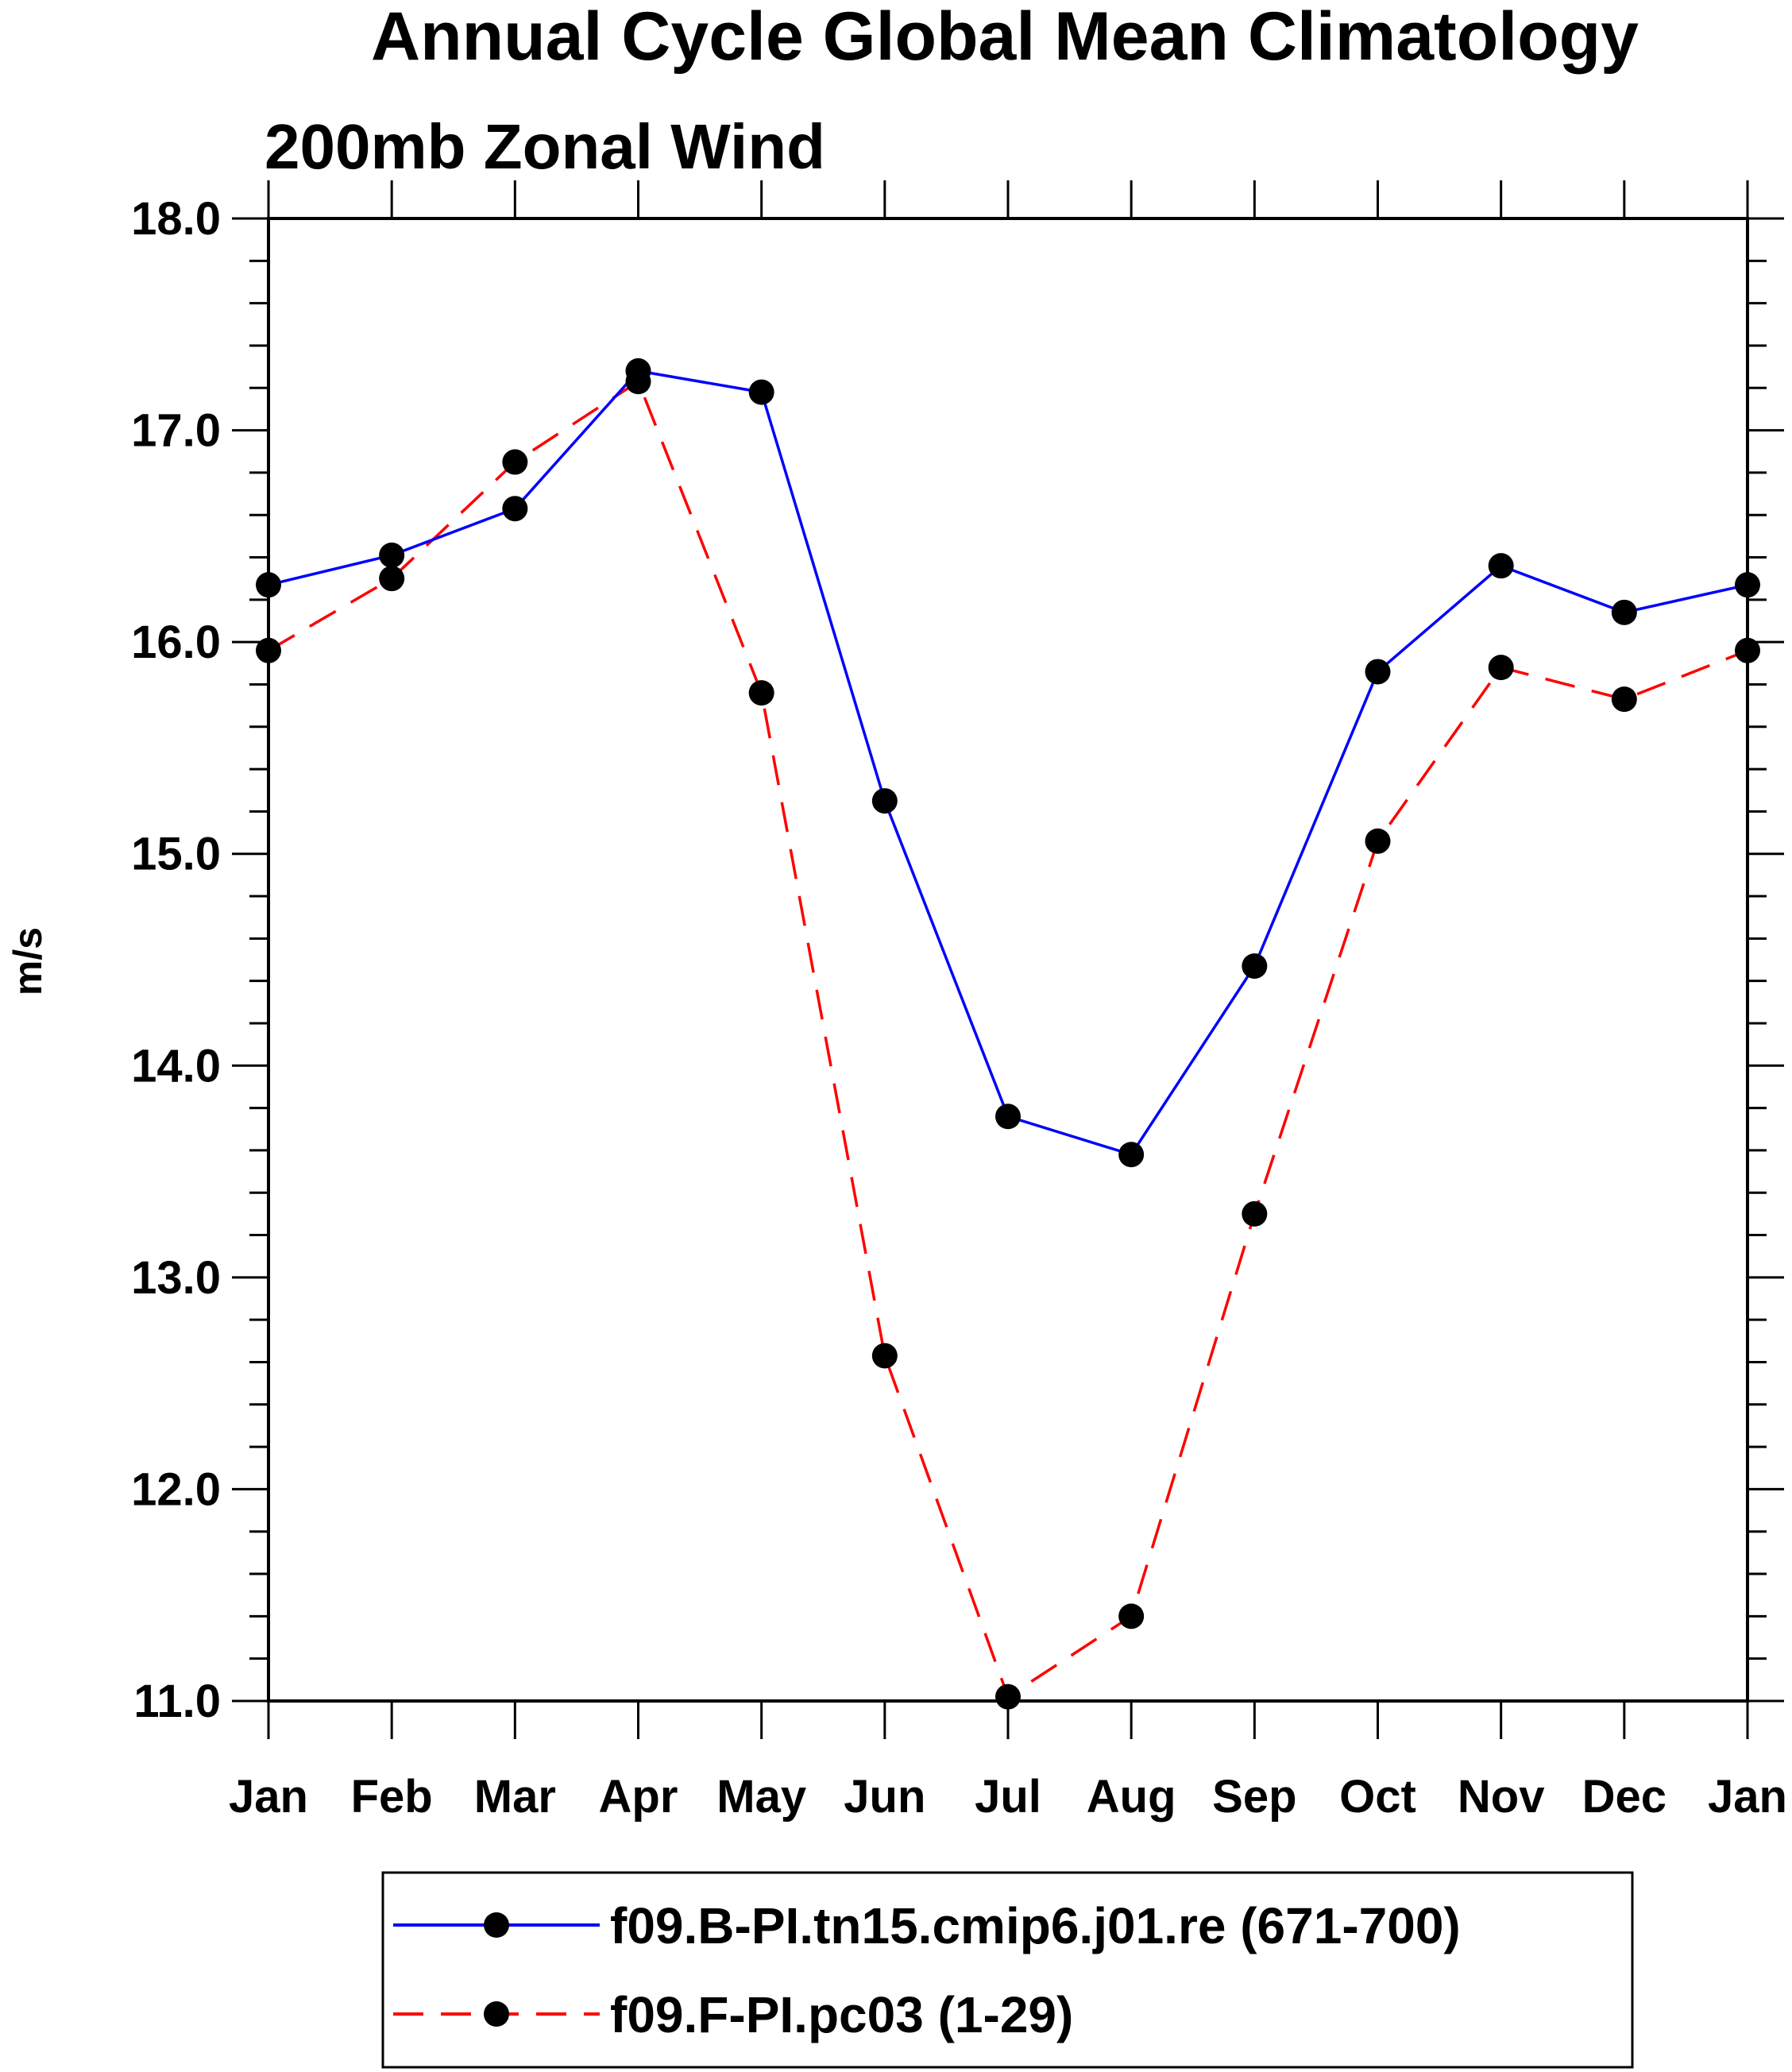  Describe the element at coordinates (176, 1489) in the screenshot. I see `y-tick-label: 12.0` at that location.